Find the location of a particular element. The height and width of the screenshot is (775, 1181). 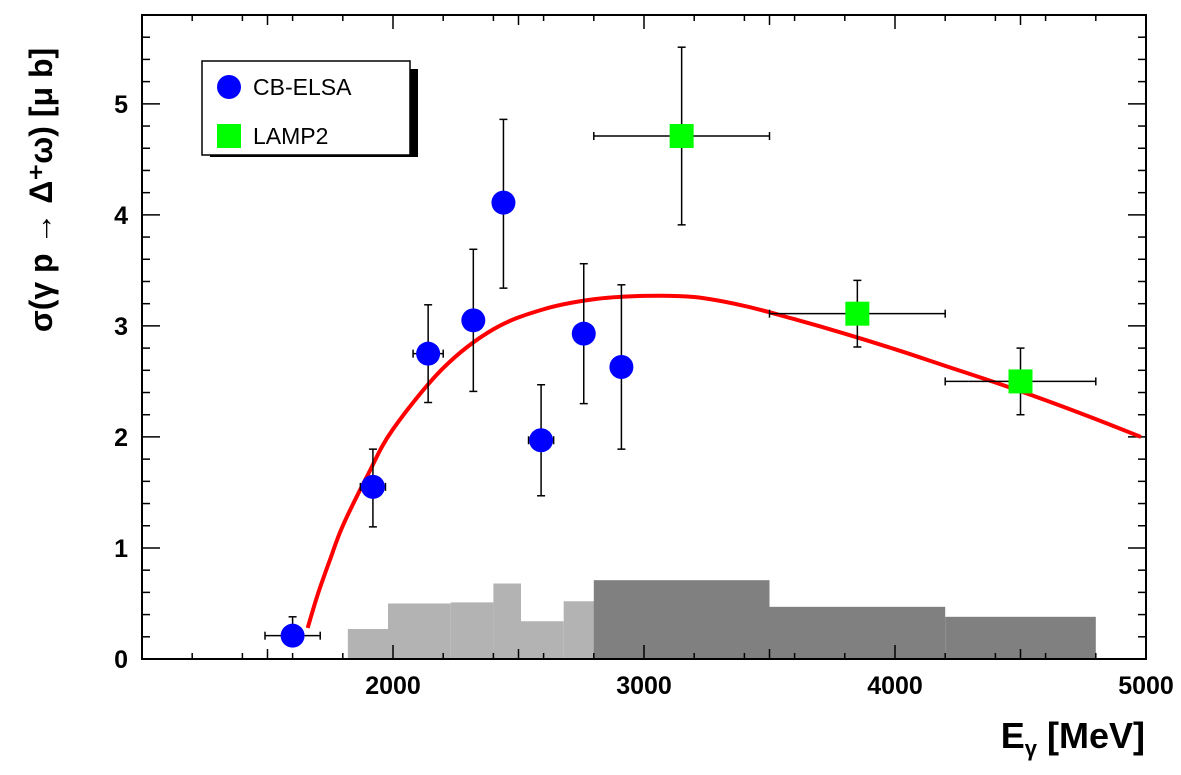

legend-label-lamp2: LAMP2 is located at coordinates (290, 136).